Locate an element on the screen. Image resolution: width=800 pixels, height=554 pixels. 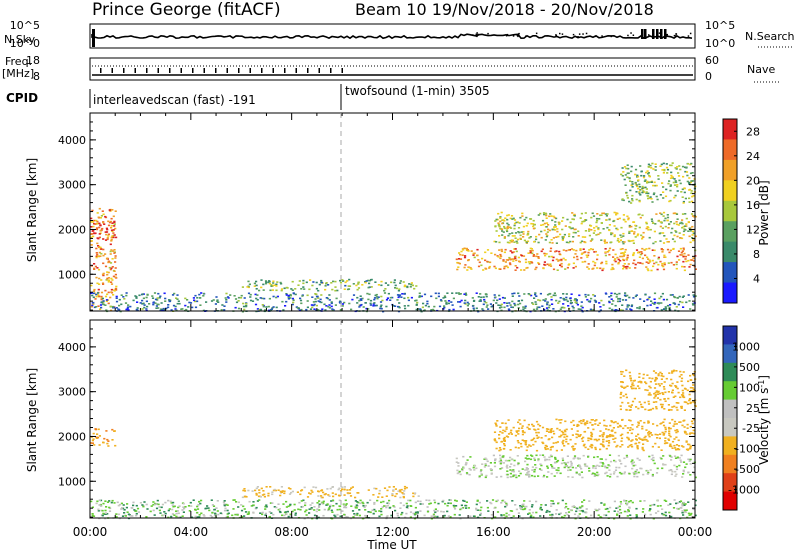
nave-tick-bottom: 0 is located at coordinates (708, 76).